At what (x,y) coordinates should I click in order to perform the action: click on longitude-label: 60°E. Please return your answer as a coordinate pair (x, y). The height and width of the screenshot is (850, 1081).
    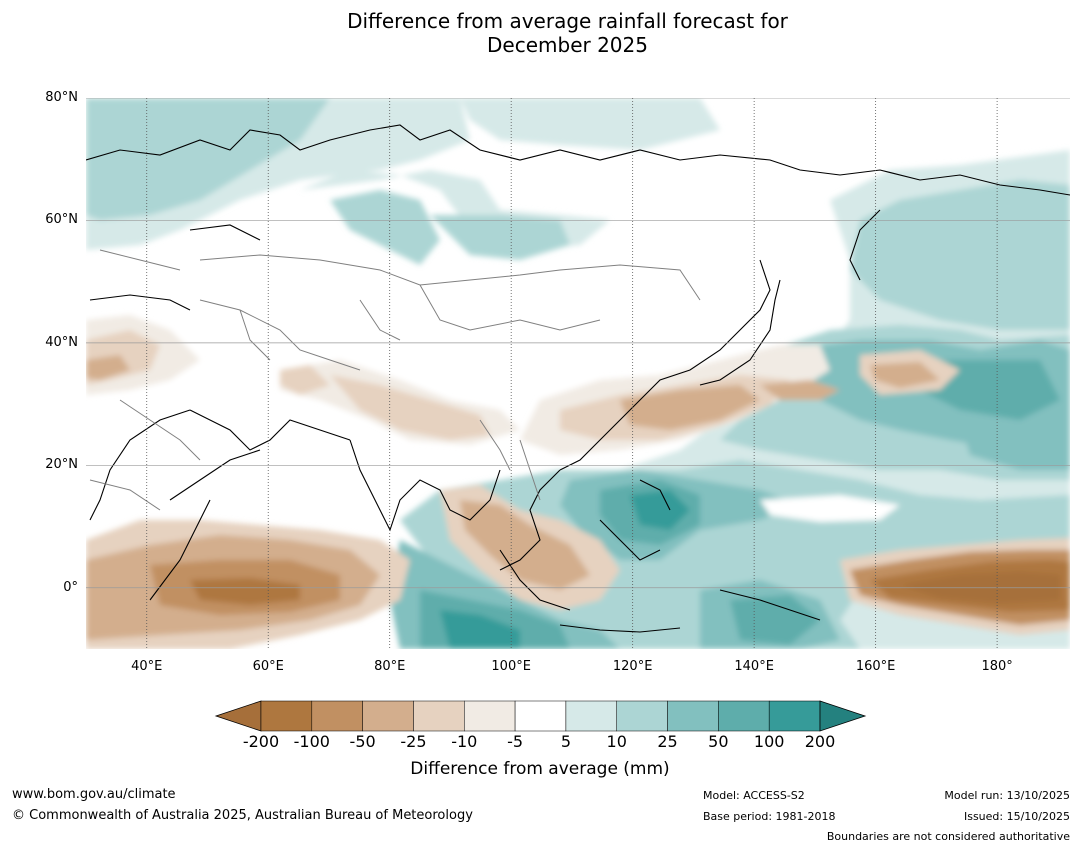
    Looking at the image, I should click on (268, 666).